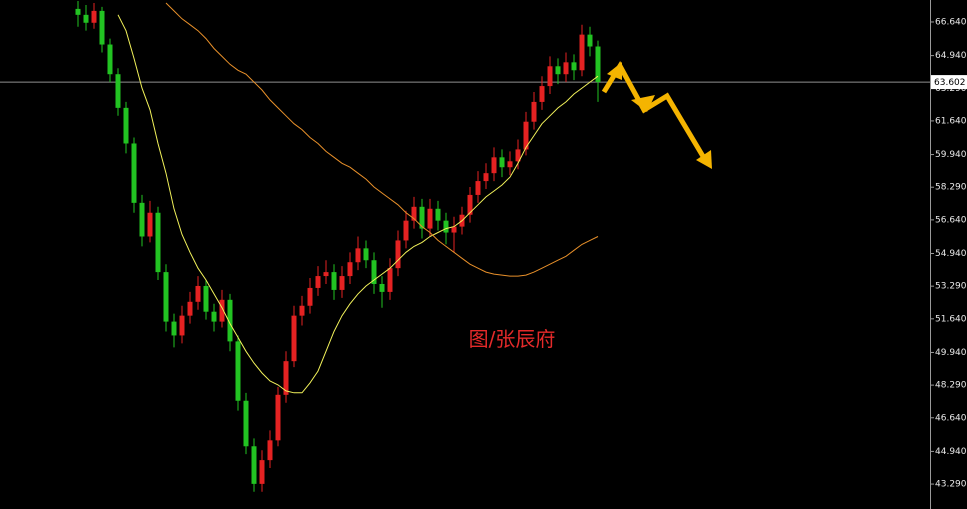 The width and height of the screenshot is (967, 509). What do you see at coordinates (951, 319) in the screenshot?
I see `y-tick-label: 51.640` at bounding box center [951, 319].